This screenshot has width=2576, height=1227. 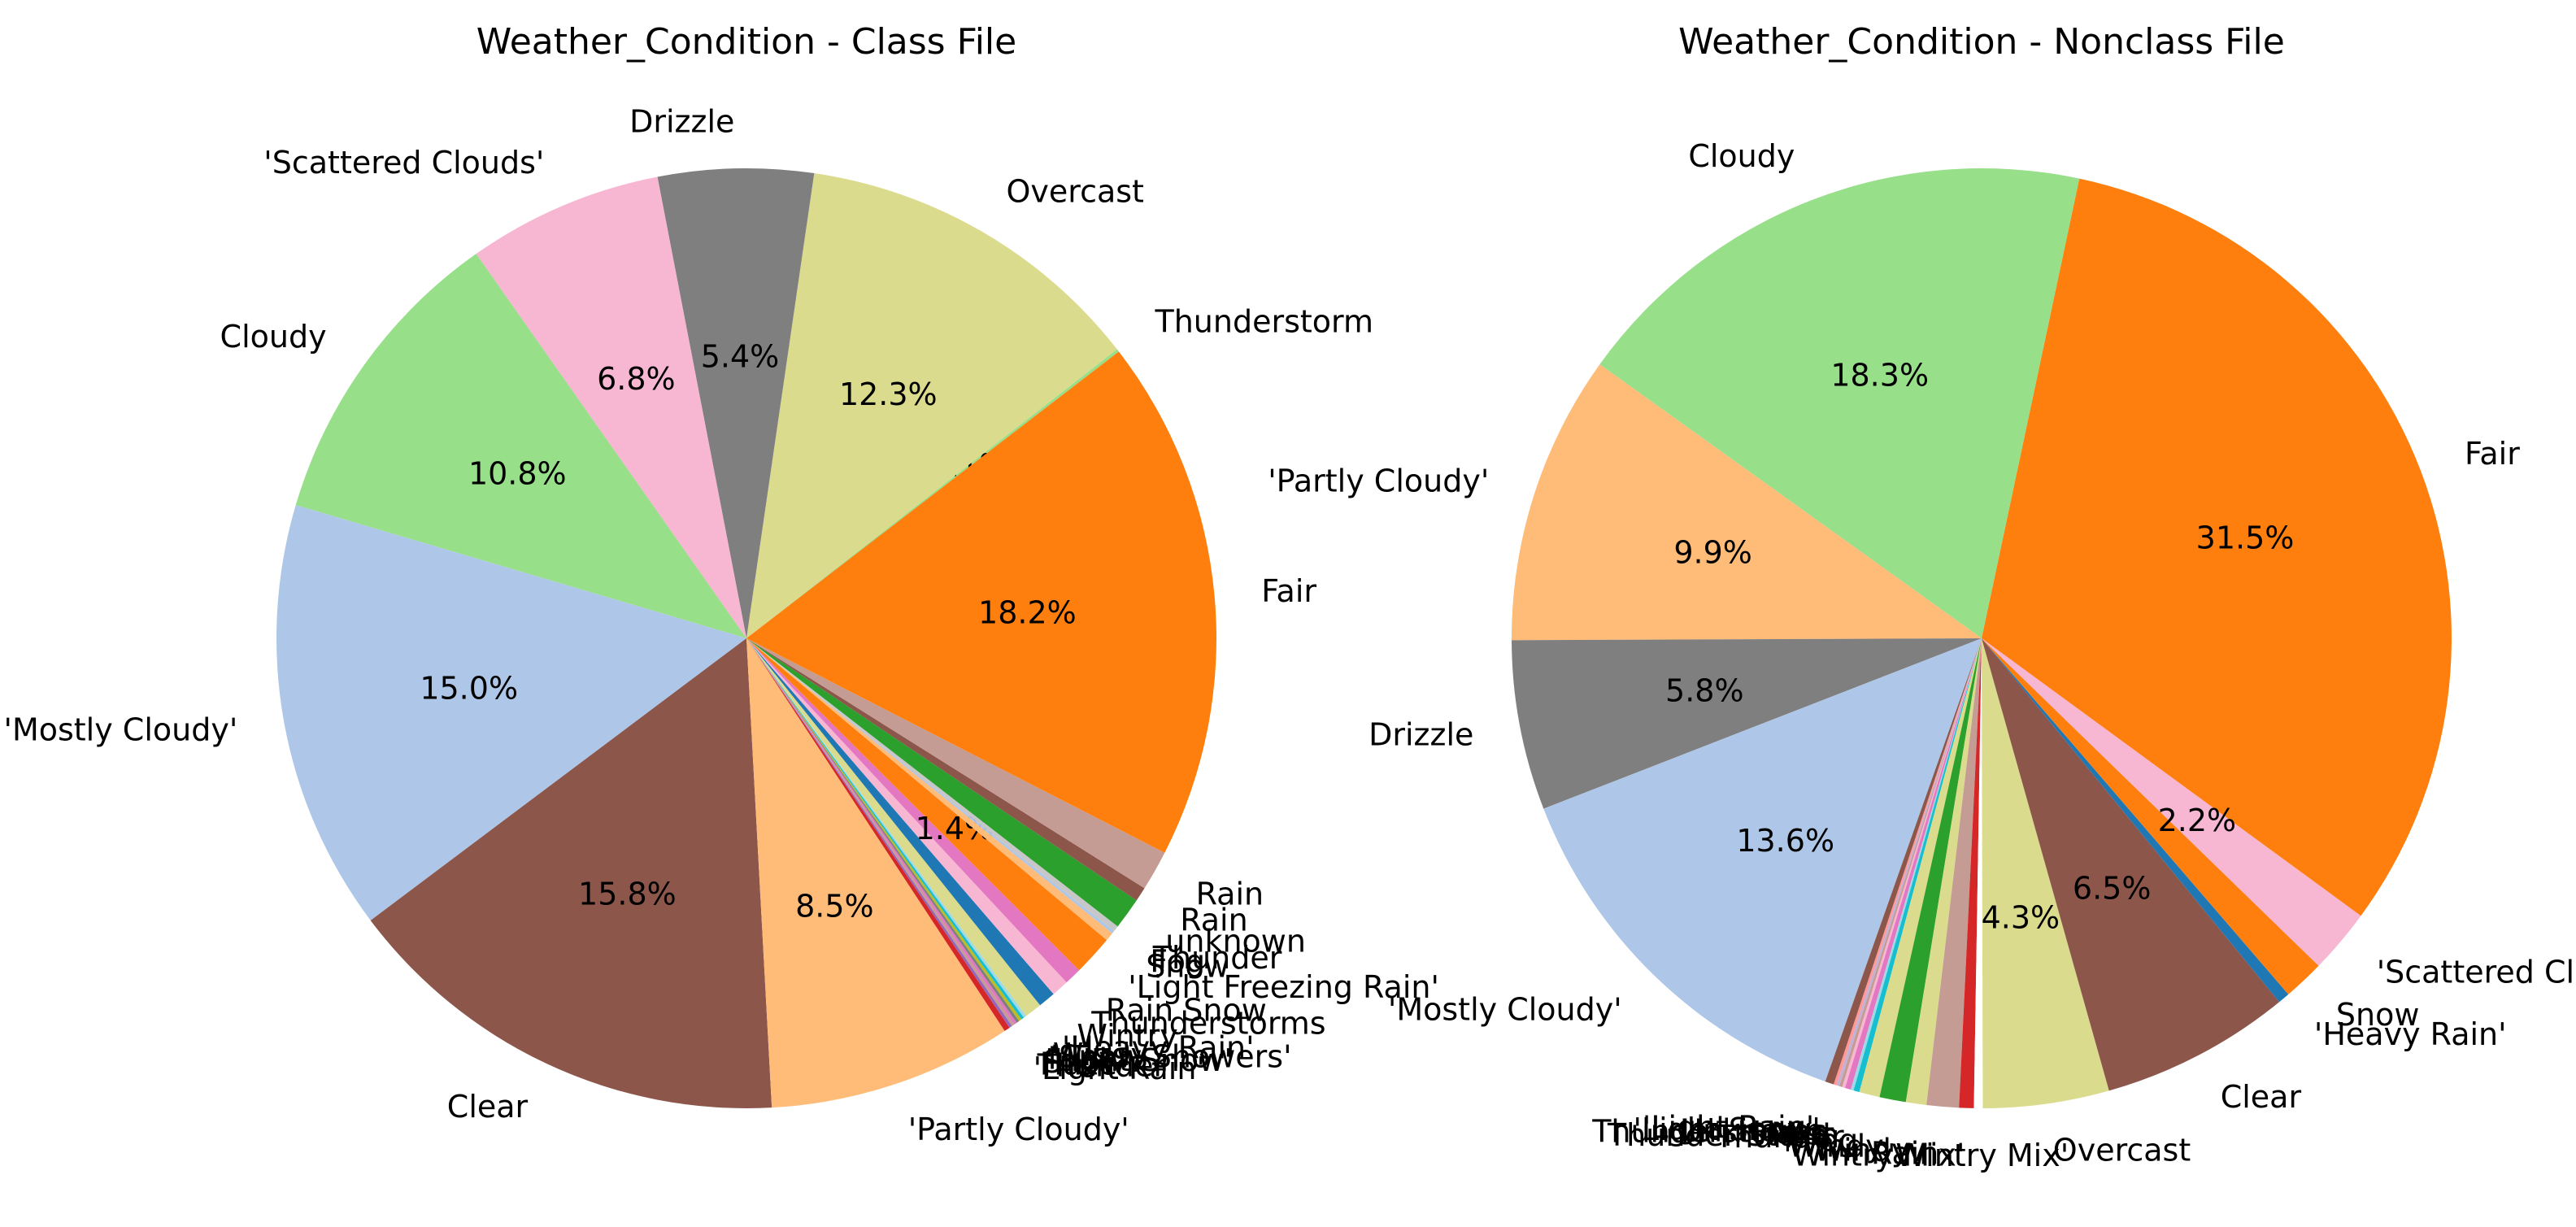 What do you see at coordinates (2122, 1150) in the screenshot?
I see `slice-label-overcast: Overcast` at bounding box center [2122, 1150].